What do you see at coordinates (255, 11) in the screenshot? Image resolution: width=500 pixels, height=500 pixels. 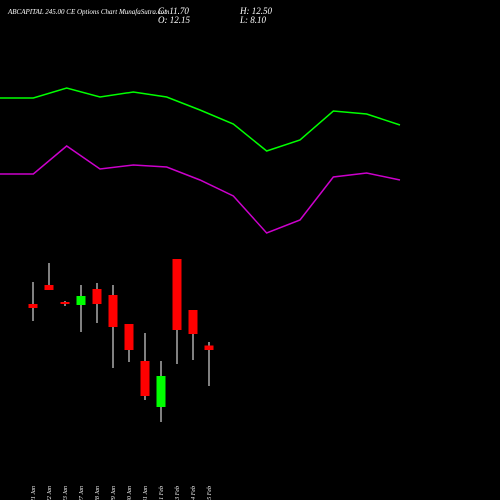 I see `info-high: H: 12.50` at bounding box center [255, 11].